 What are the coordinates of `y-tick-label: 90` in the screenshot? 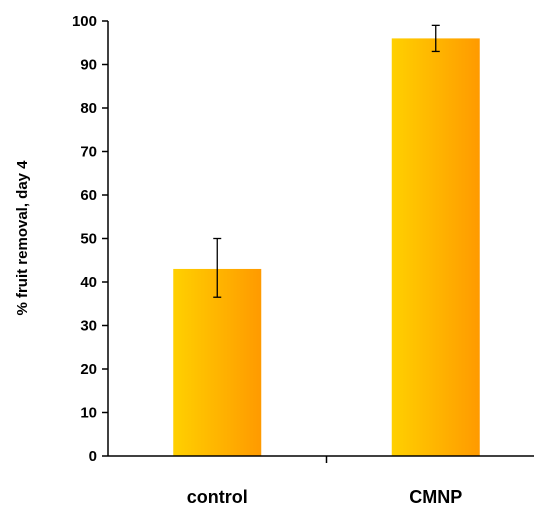 It's located at (88, 65).